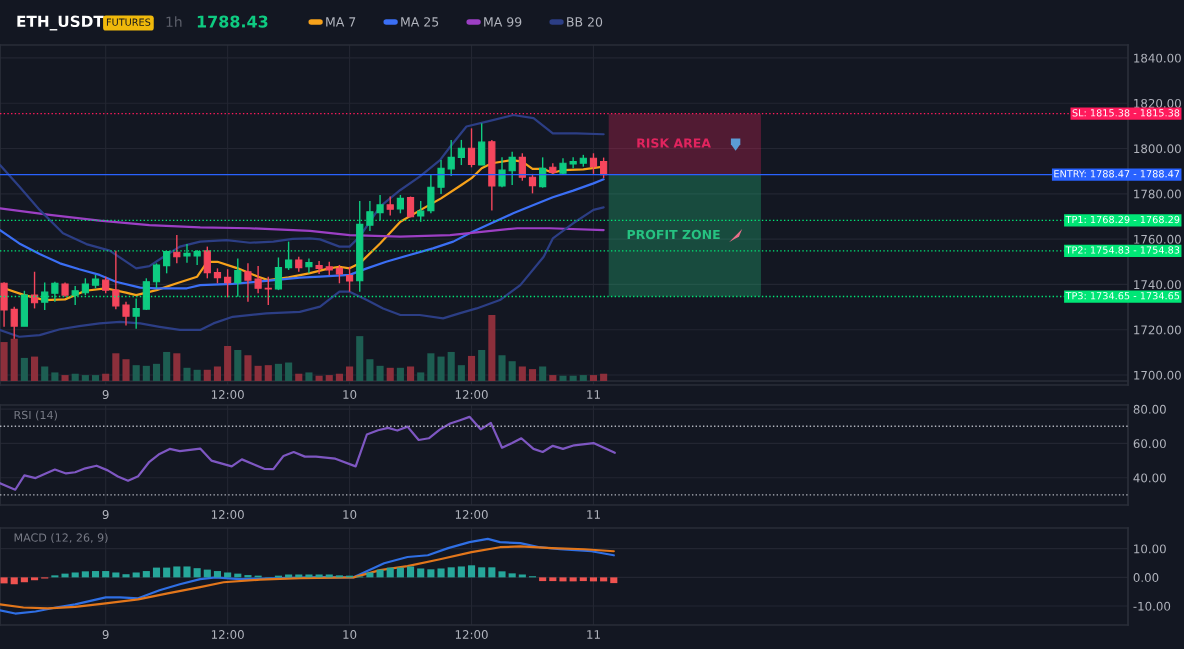 The width and height of the screenshot is (1184, 649). What do you see at coordinates (1149, 478) in the screenshot?
I see `y-tick-label: 40.00` at bounding box center [1149, 478].